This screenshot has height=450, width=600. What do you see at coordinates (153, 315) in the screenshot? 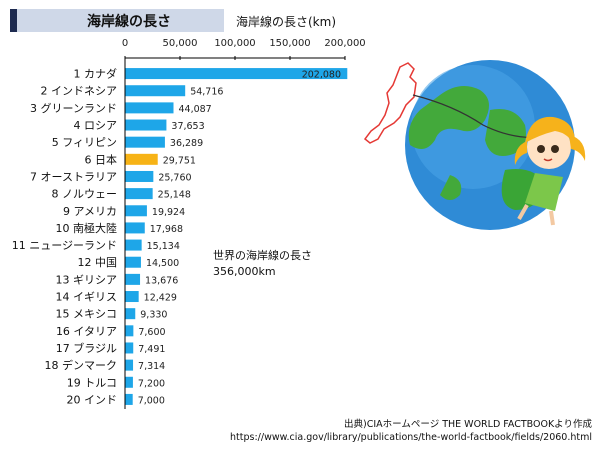
I see `value-label: 9,330` at bounding box center [153, 315].